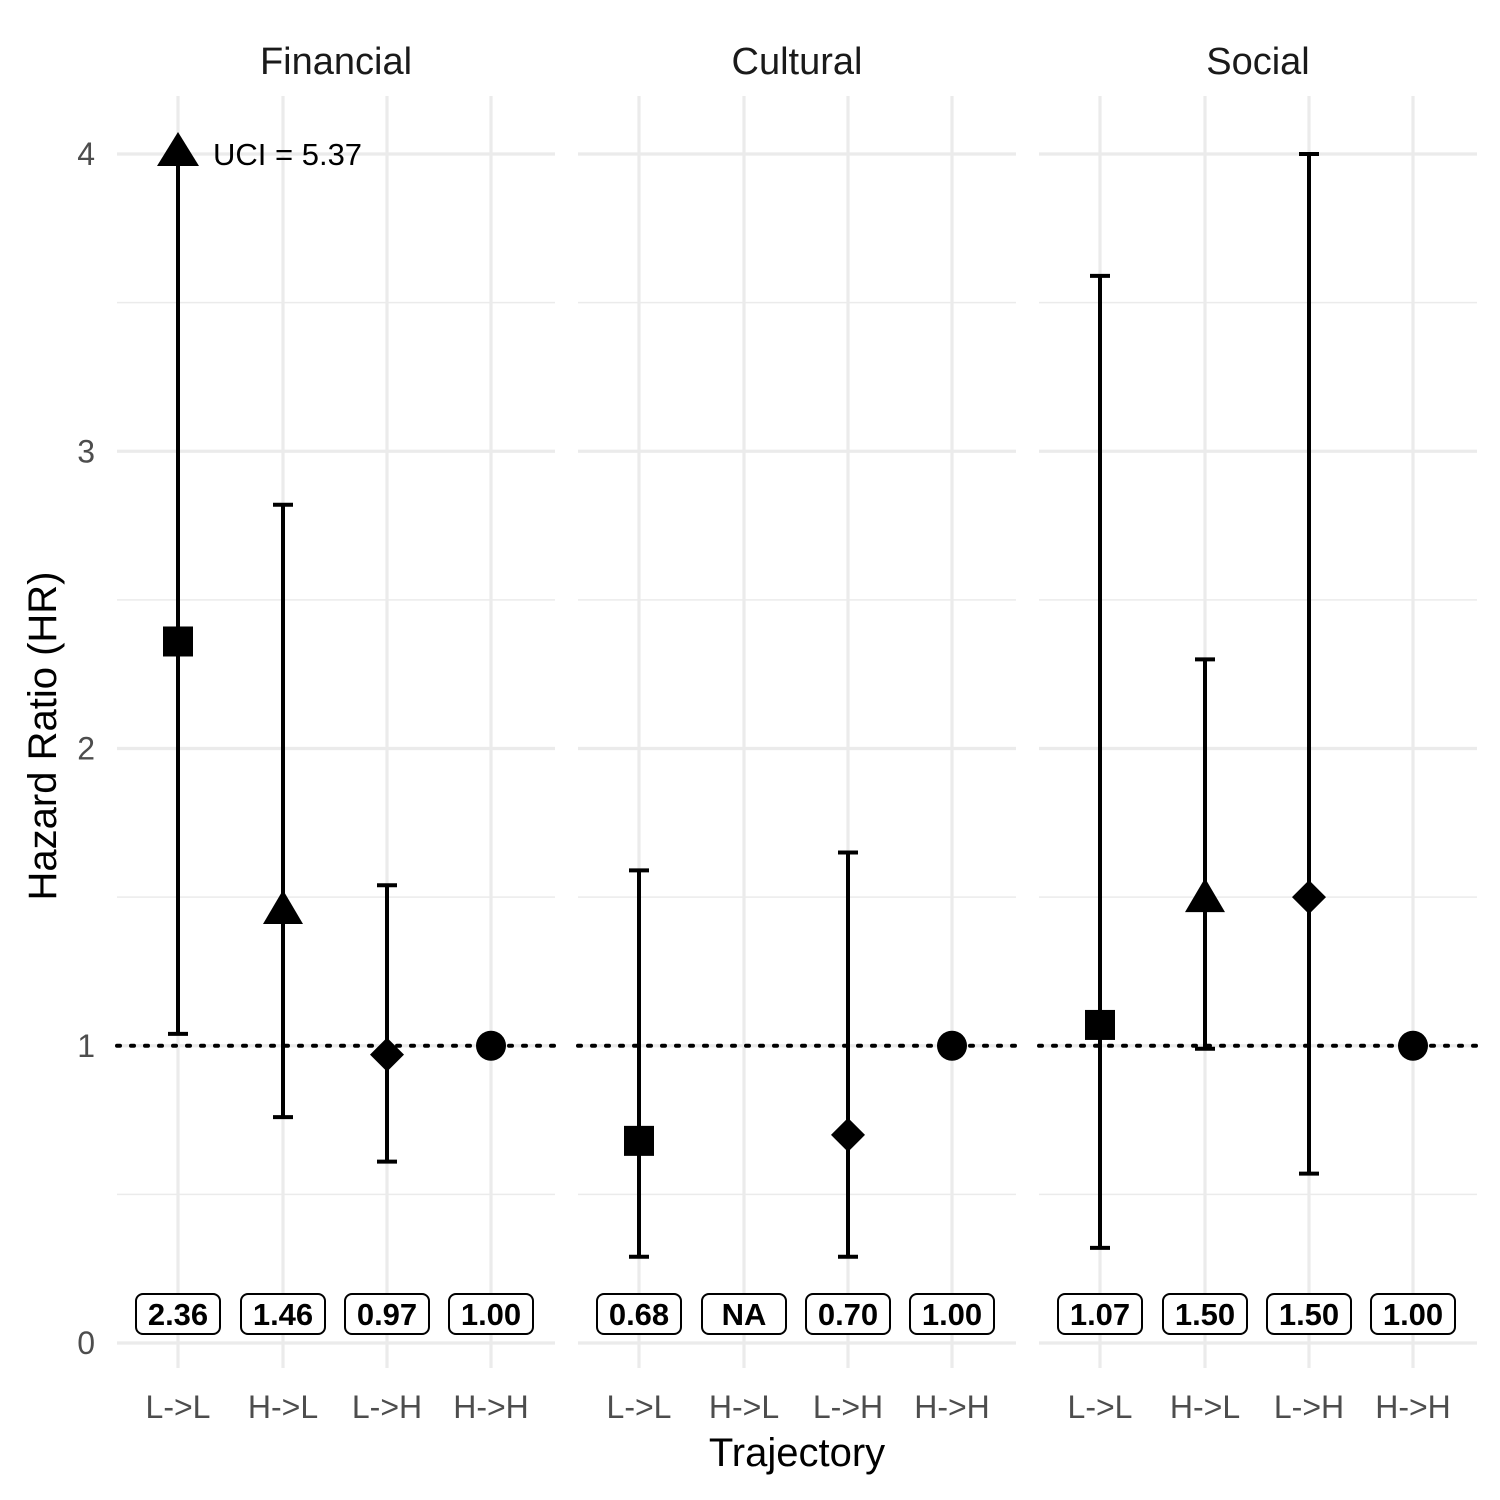 Image resolution: width=1500 pixels, height=1500 pixels. Describe the element at coordinates (639, 1140) in the screenshot. I see `point-square-cultural` at that location.